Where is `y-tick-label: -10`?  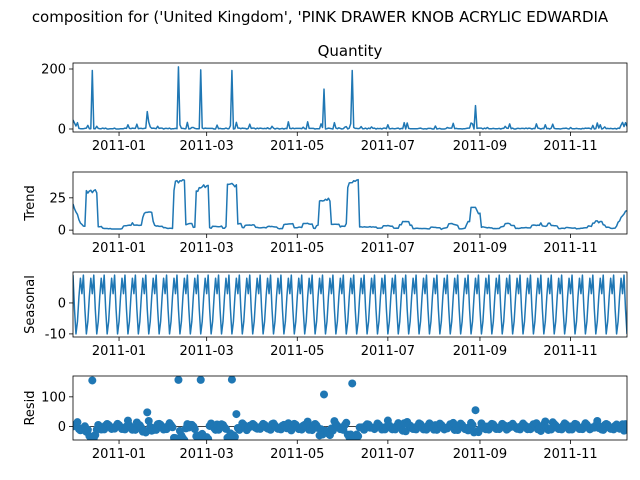 y-tick-label: -10 is located at coordinates (55, 334).